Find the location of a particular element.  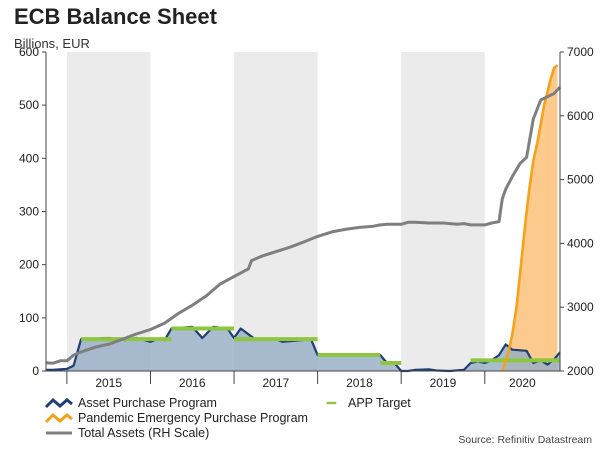

year-band-2019 is located at coordinates (443, 211).